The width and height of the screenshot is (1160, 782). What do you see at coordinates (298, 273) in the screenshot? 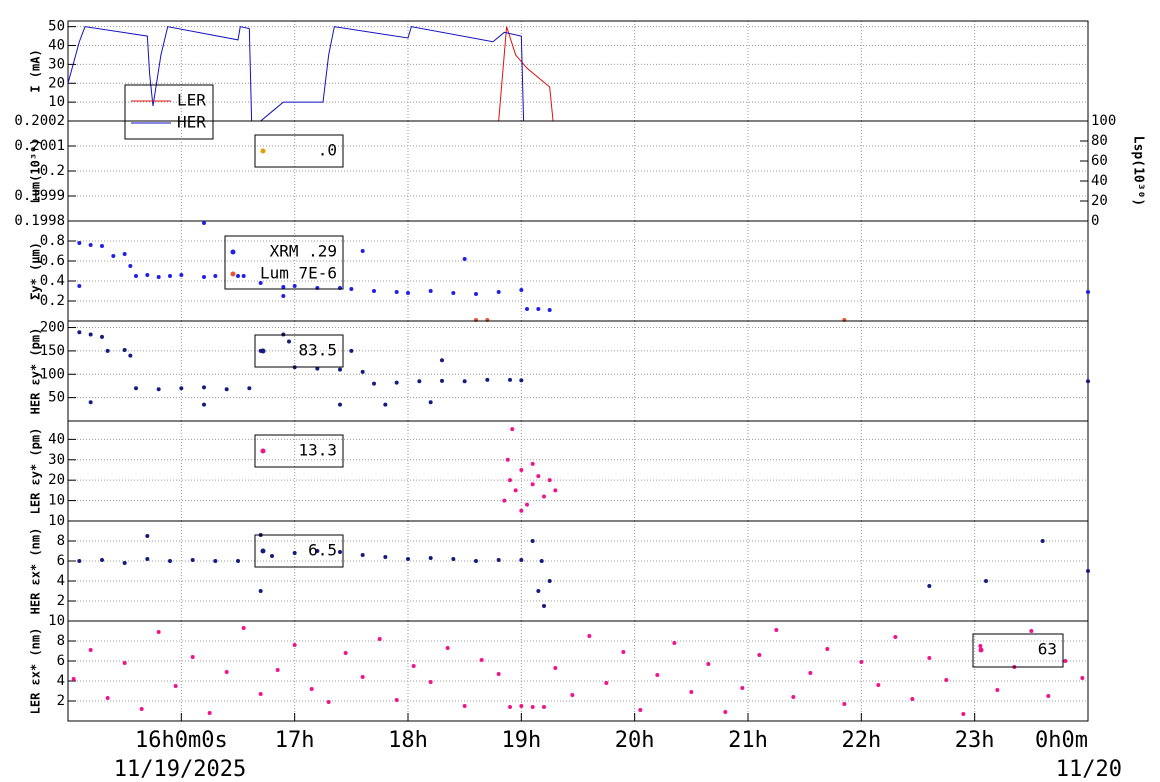
I see `legend-label: Lum 7E-6` at bounding box center [298, 273].